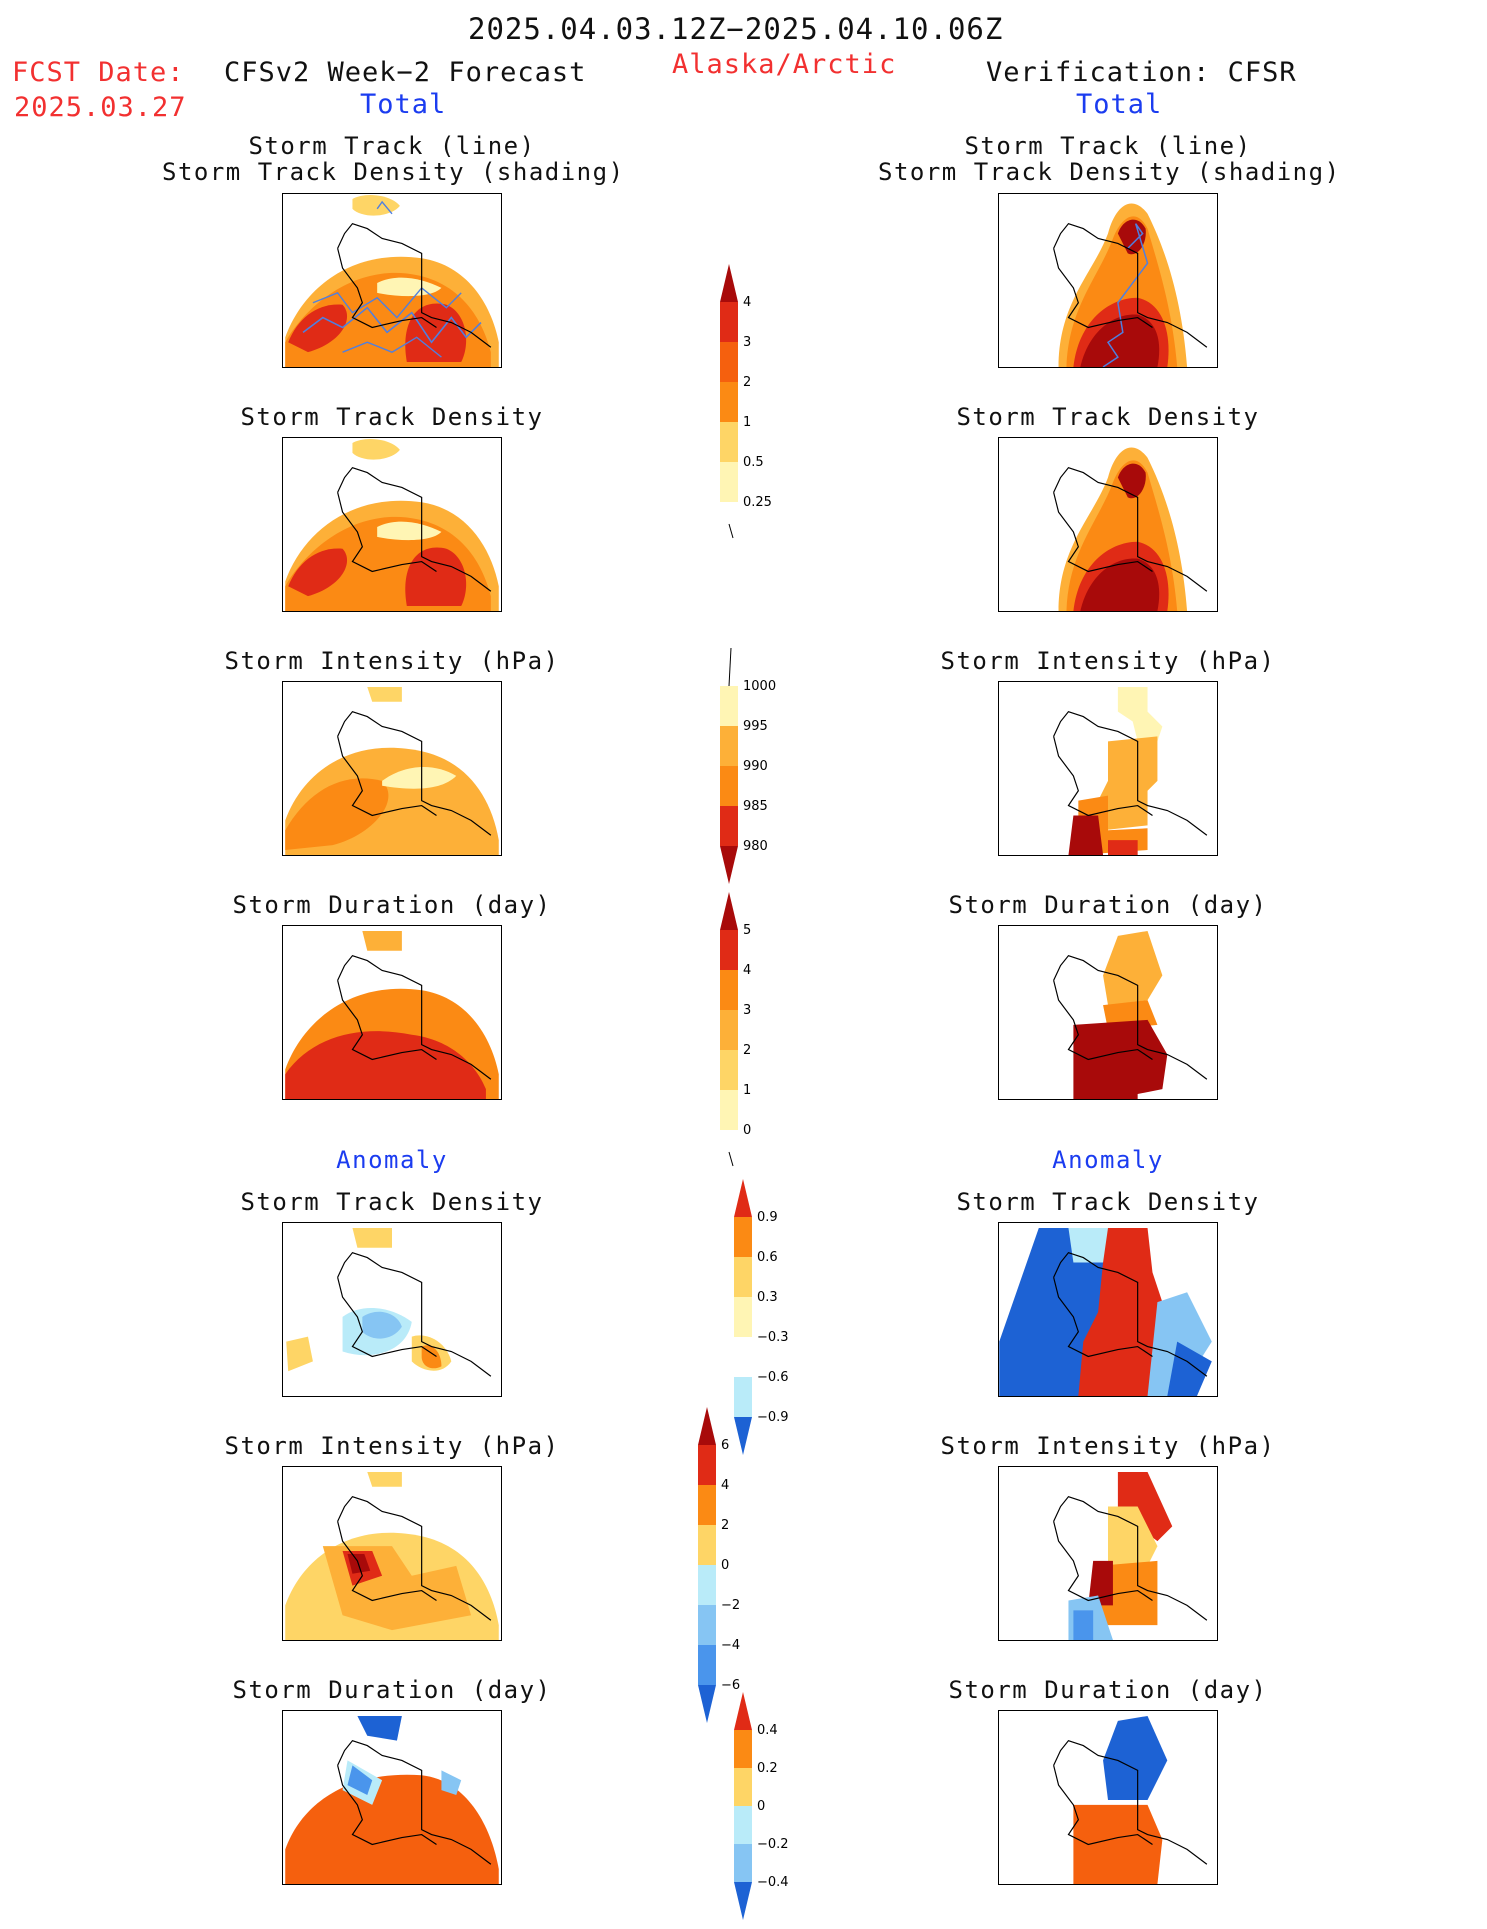 The image size is (1487, 1929). Describe the element at coordinates (773, 1417) in the screenshot. I see `anom-track-density-tick: −0.9` at that location.